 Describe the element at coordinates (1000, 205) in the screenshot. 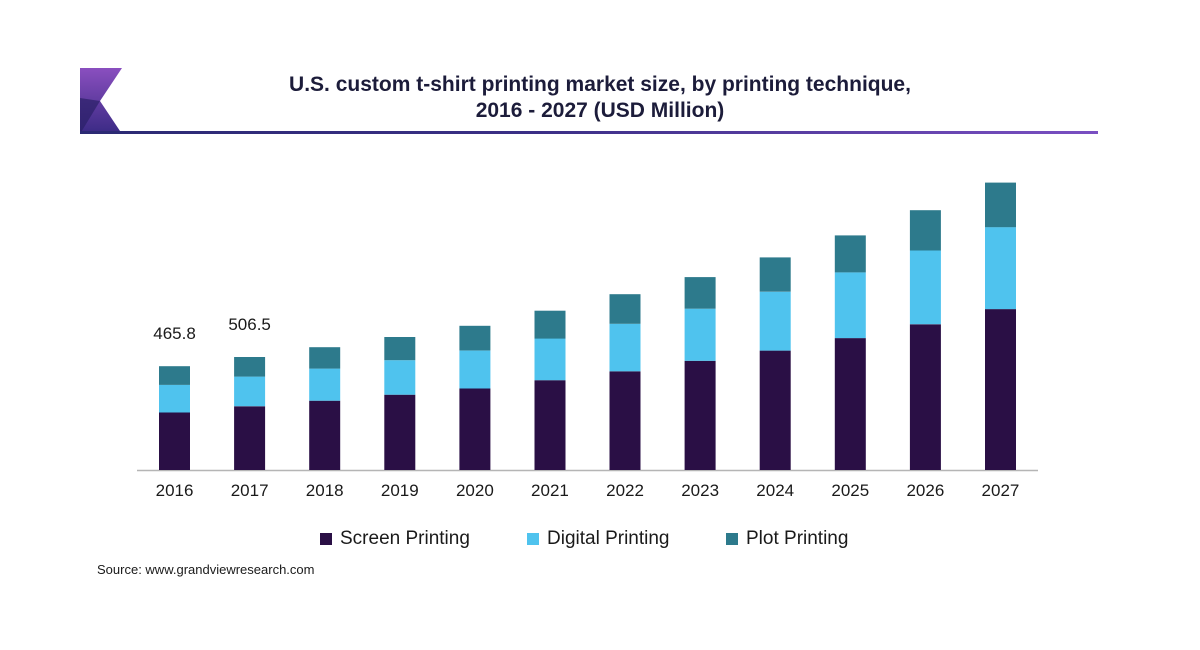

I see `bar-segment-plot-printing-2027` at that location.